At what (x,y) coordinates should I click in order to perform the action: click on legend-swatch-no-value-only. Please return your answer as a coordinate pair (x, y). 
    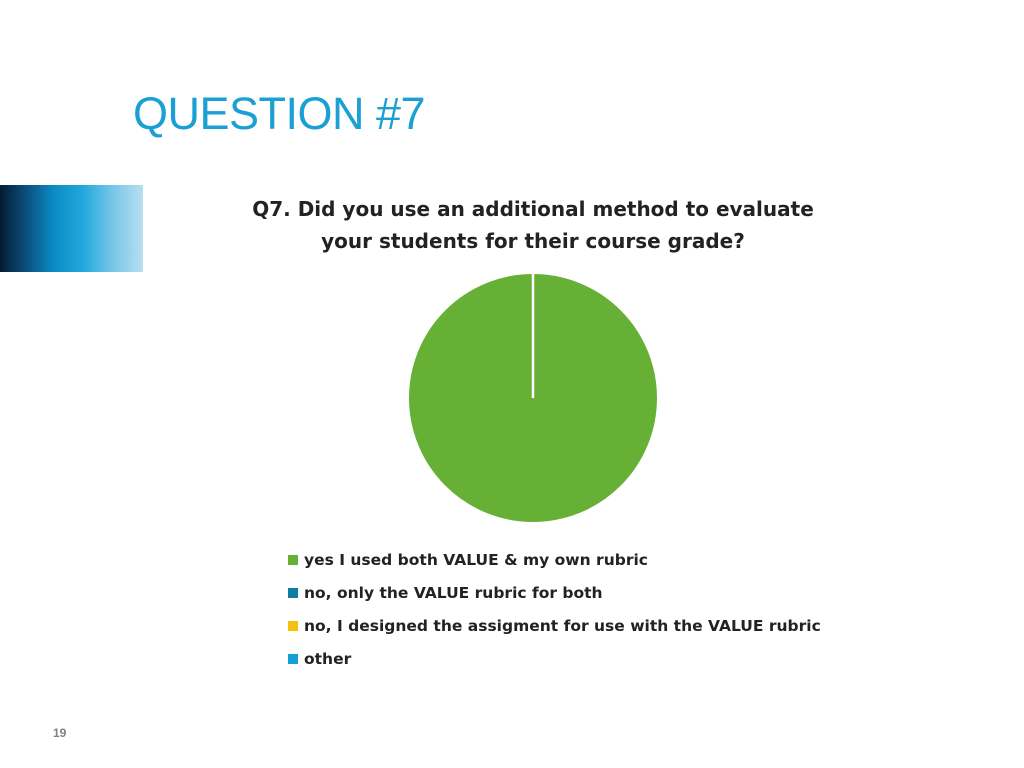
    Looking at the image, I should click on (293, 592).